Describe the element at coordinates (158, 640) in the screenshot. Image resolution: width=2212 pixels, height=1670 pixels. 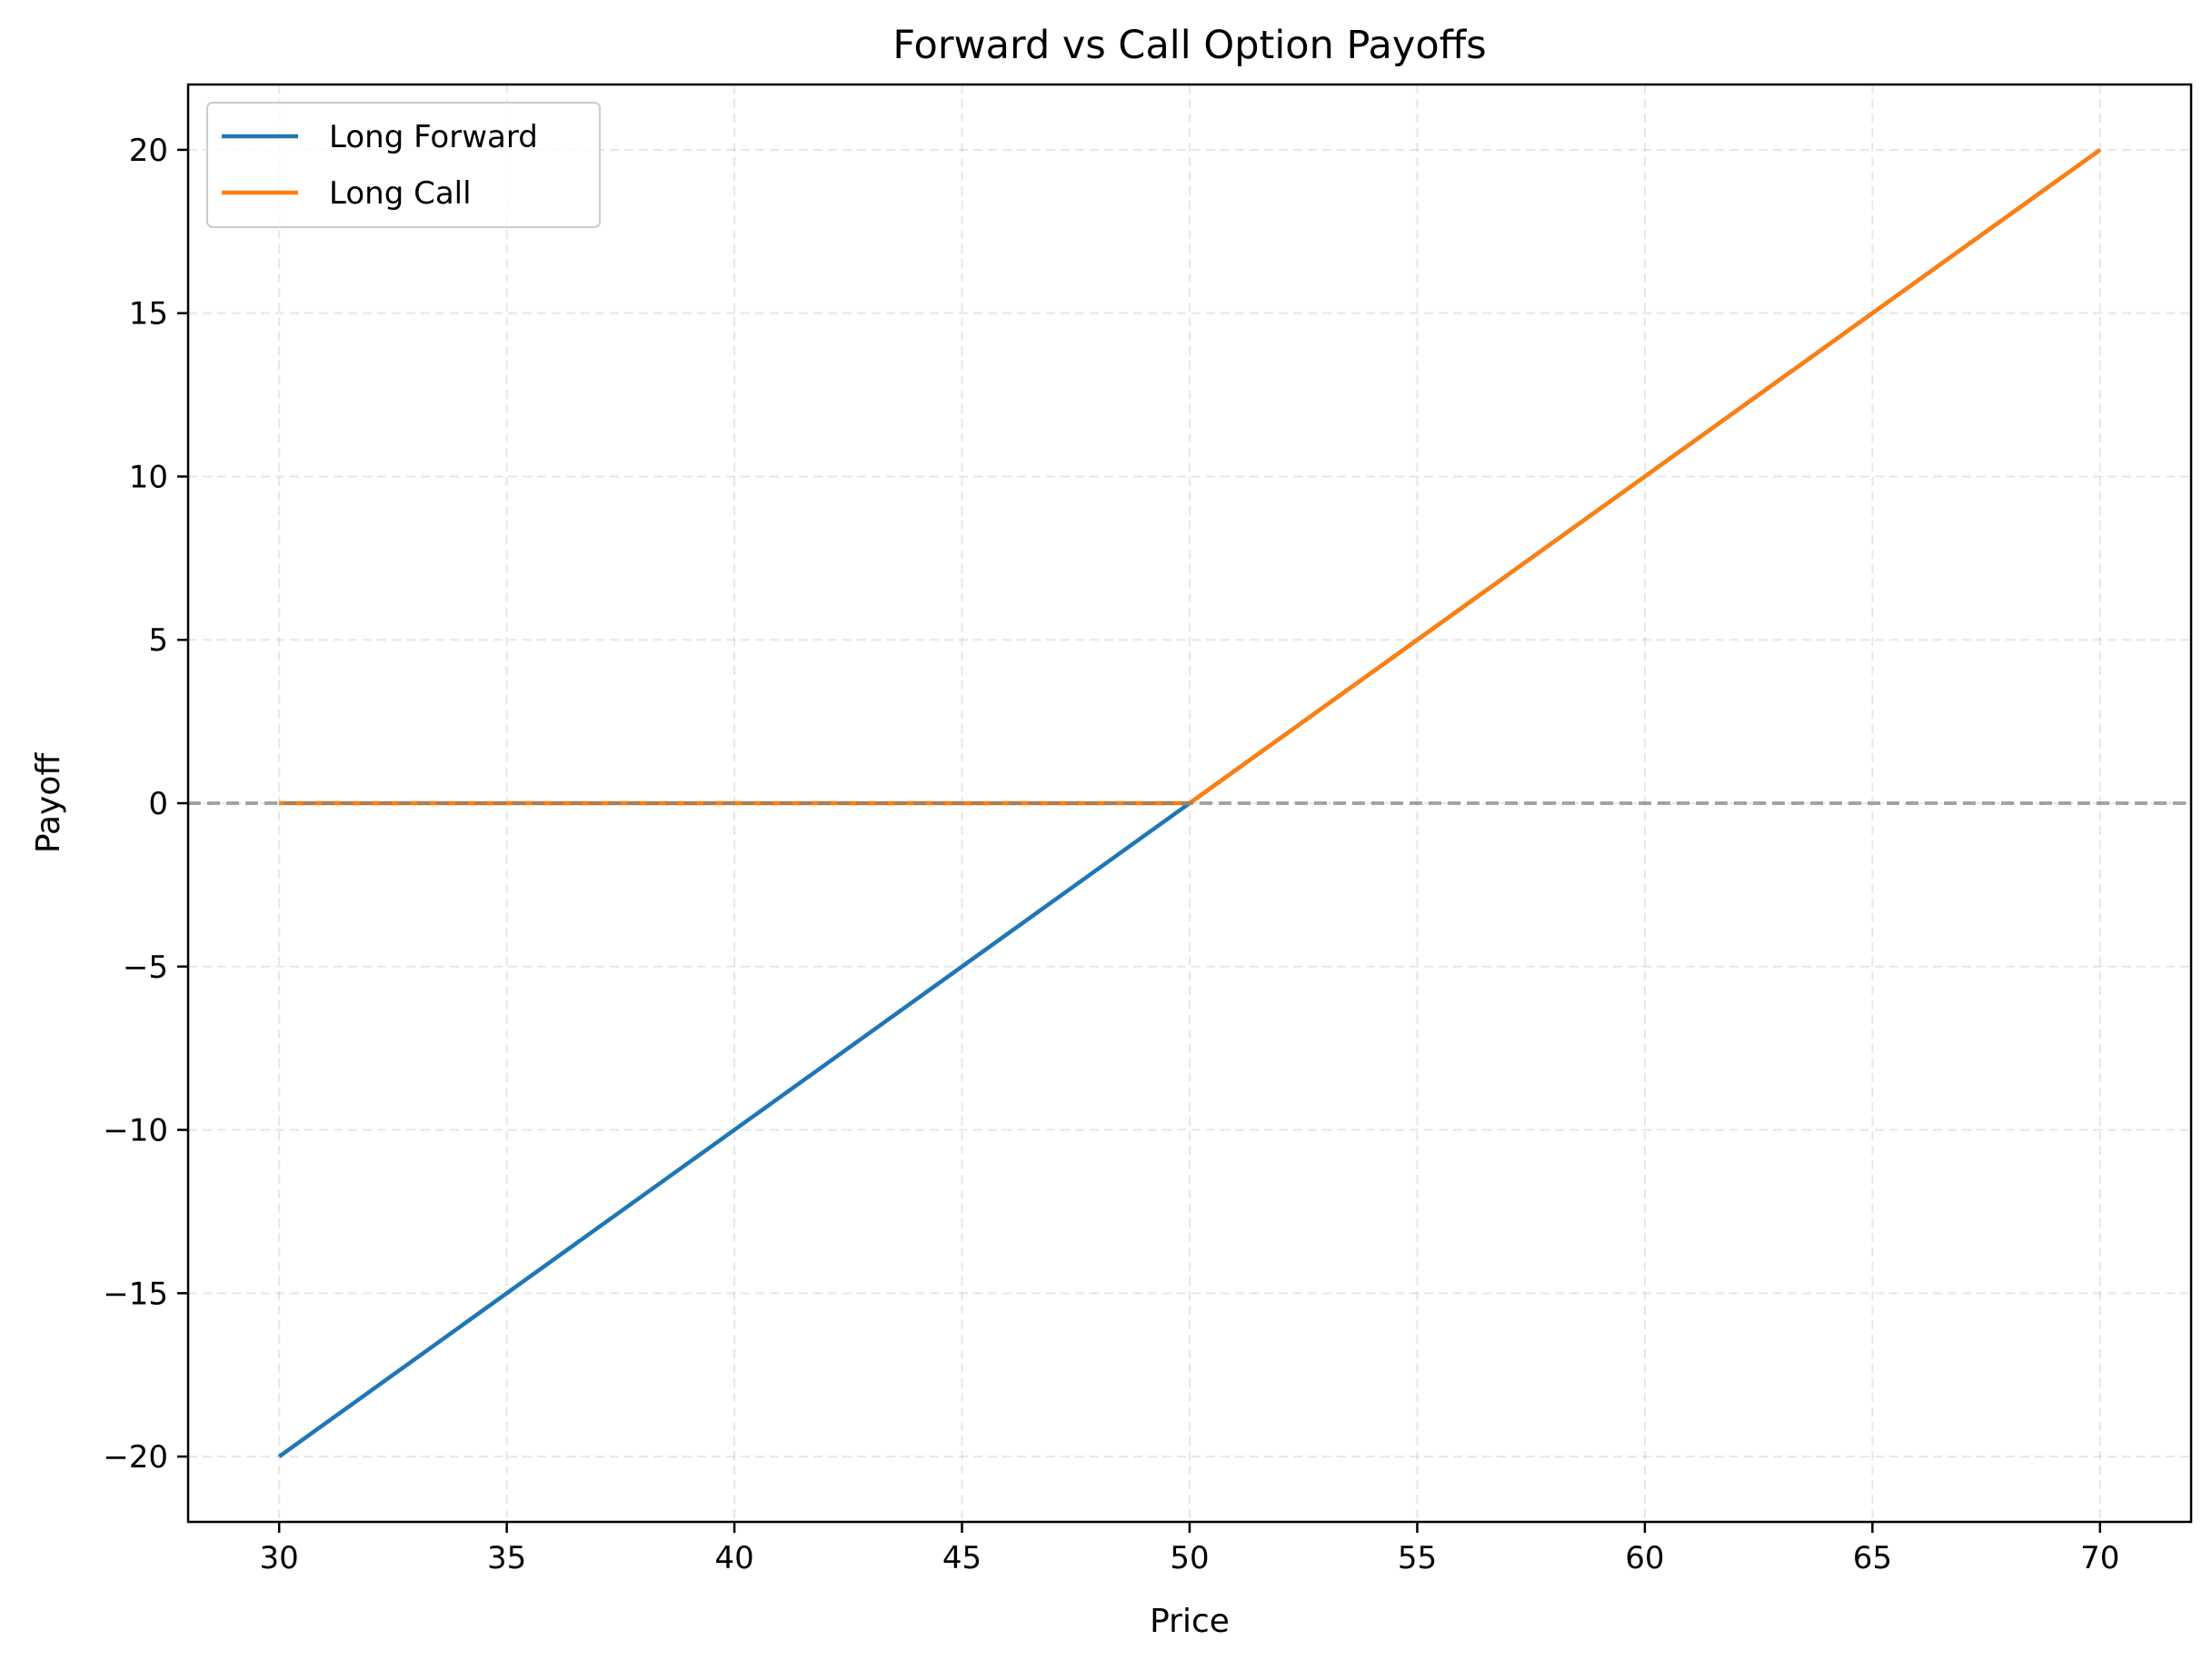
I see `y-tick-label: 5` at that location.